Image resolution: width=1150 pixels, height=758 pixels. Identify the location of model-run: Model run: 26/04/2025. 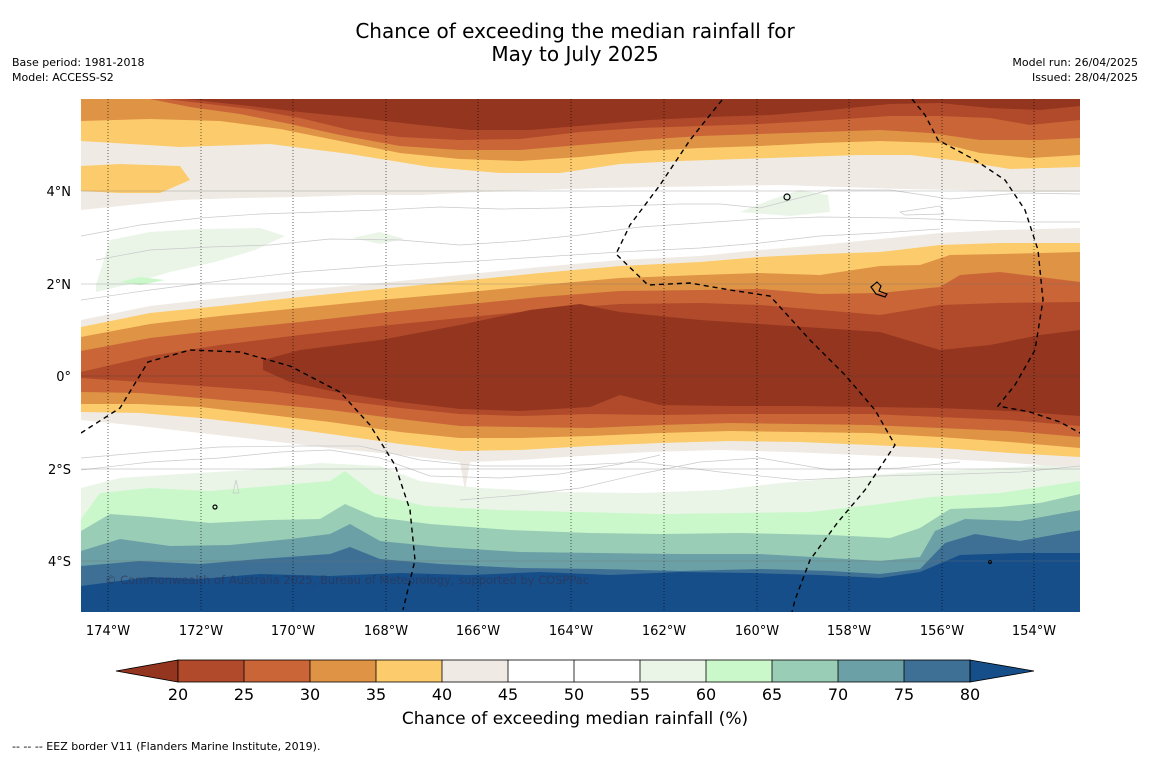
(1075, 62).